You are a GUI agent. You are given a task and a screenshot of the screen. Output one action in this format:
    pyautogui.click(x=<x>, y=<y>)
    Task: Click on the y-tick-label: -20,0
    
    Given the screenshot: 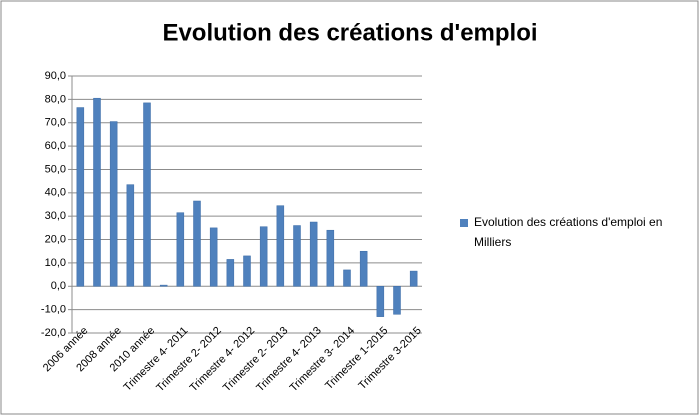 What is the action you would take?
    pyautogui.click(x=53, y=333)
    